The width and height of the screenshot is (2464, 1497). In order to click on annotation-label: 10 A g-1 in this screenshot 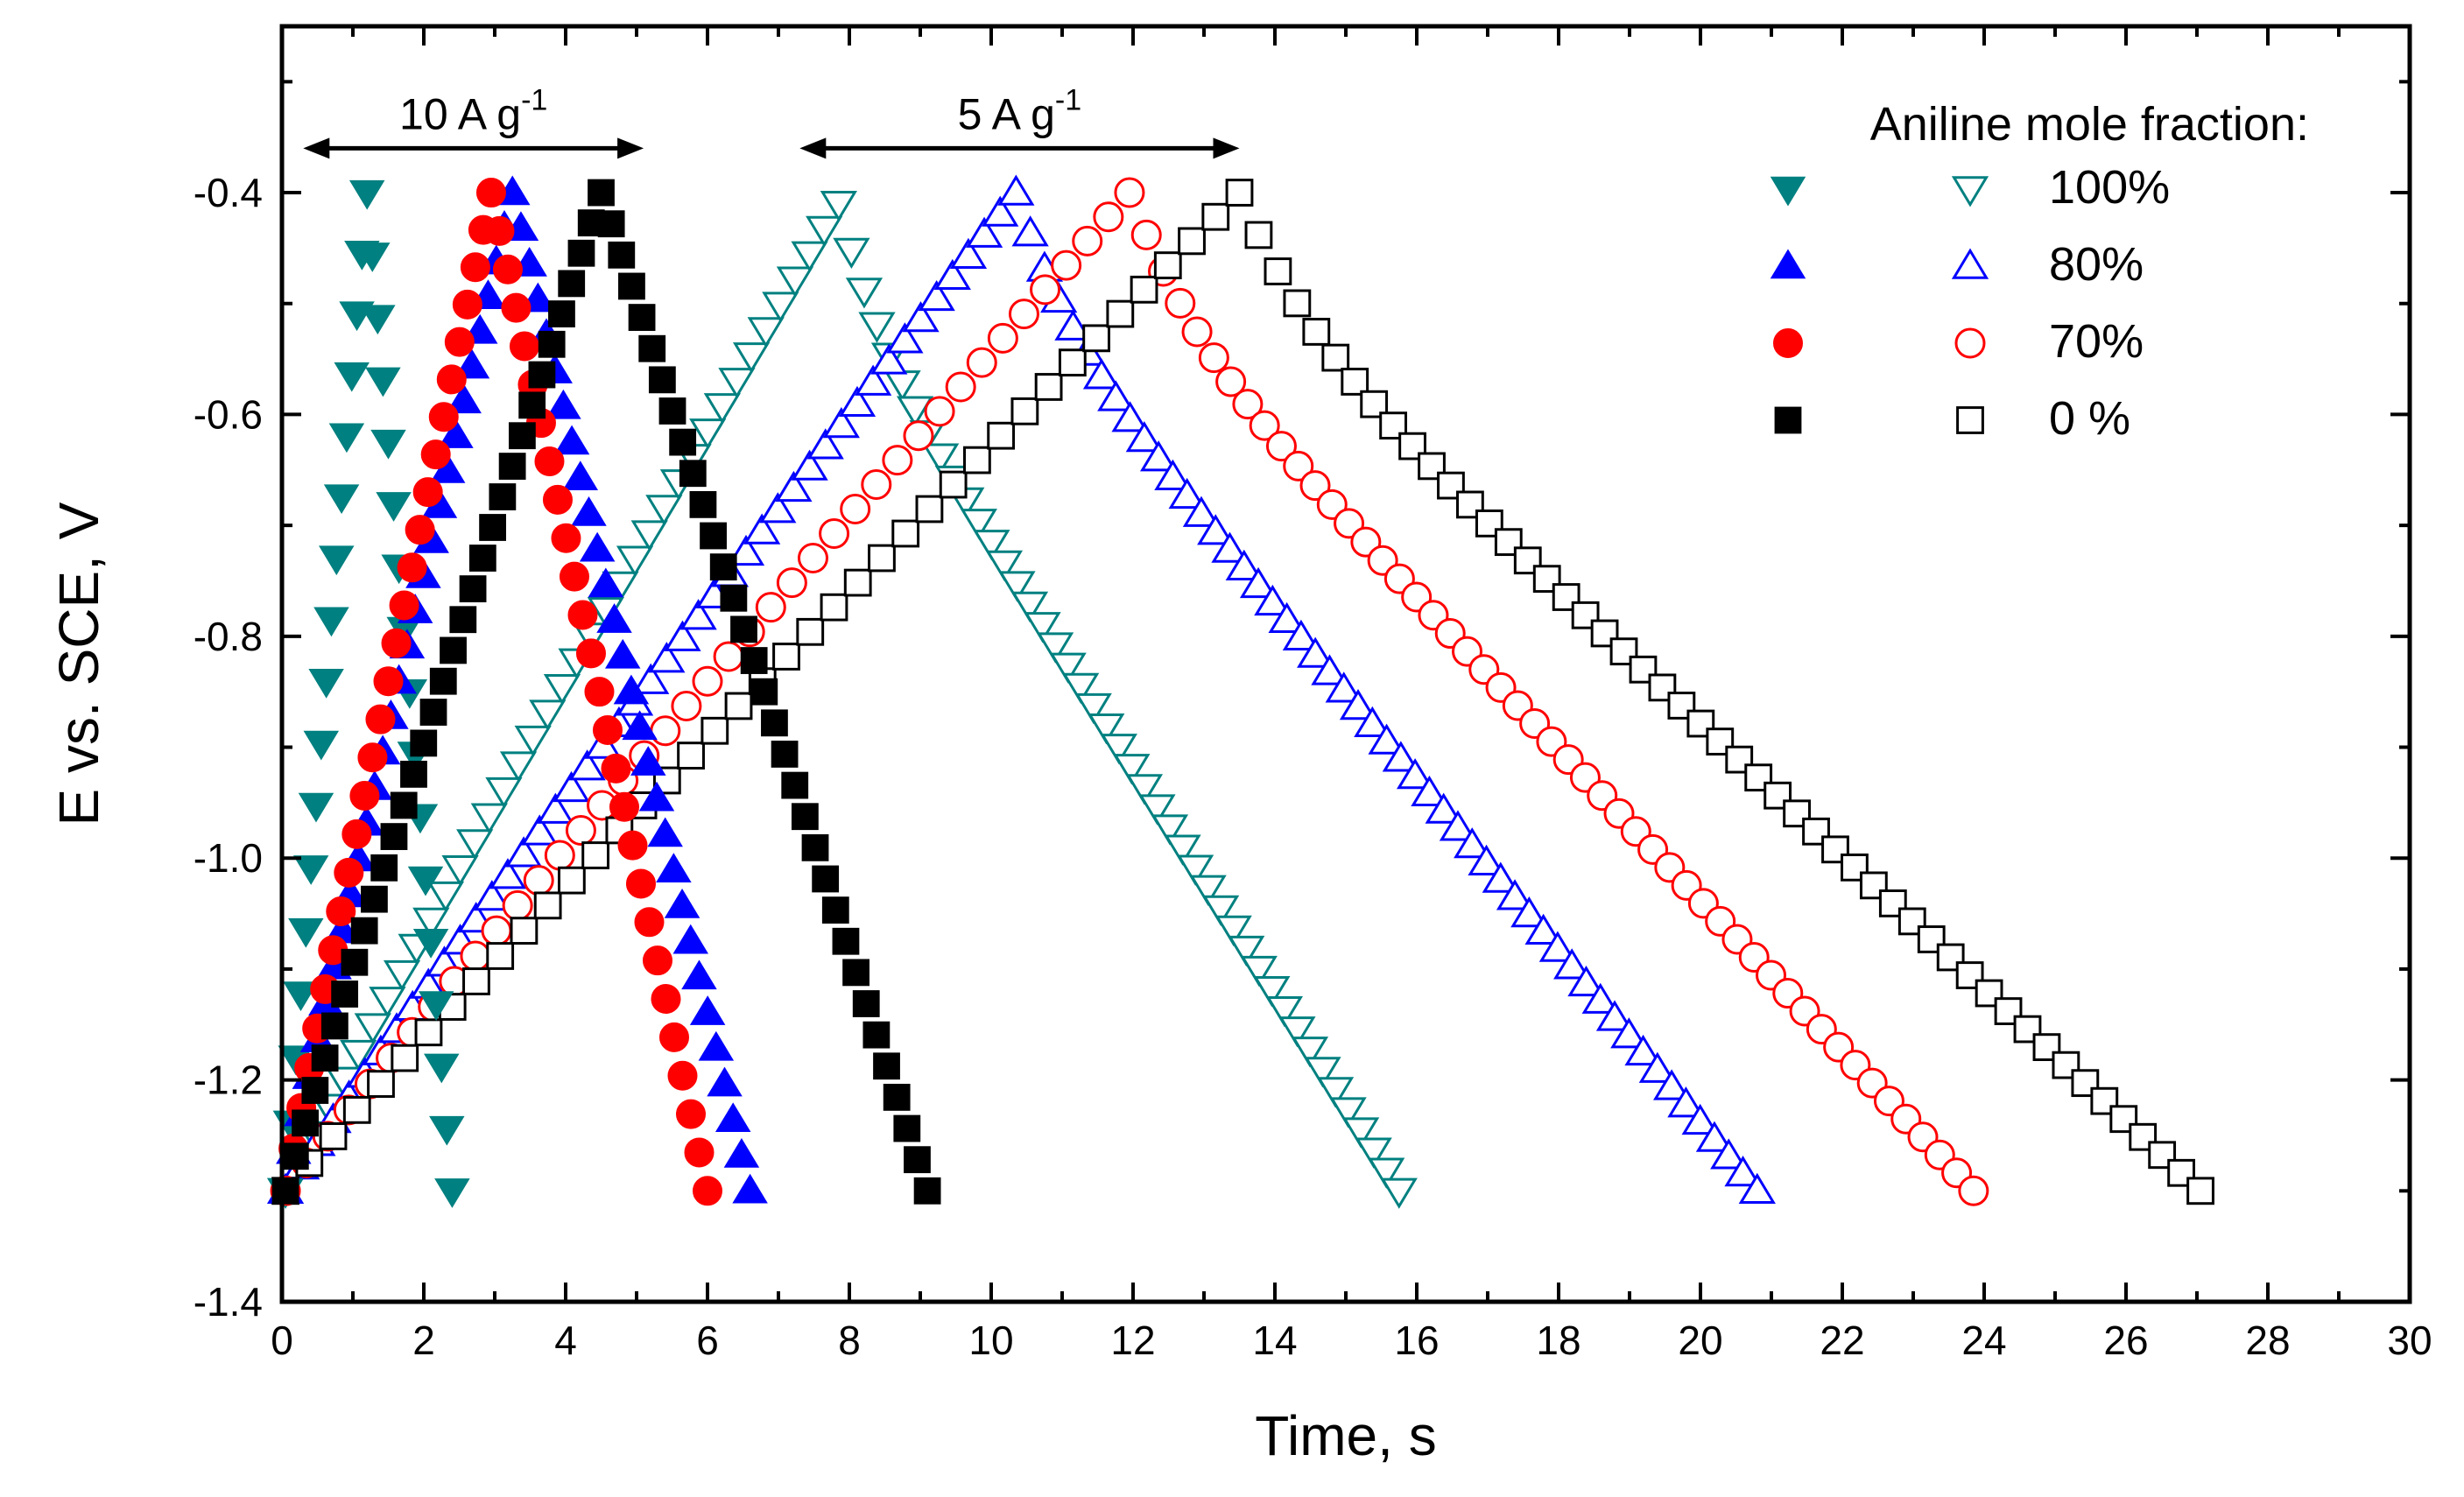, I will do `click(473, 110)`.